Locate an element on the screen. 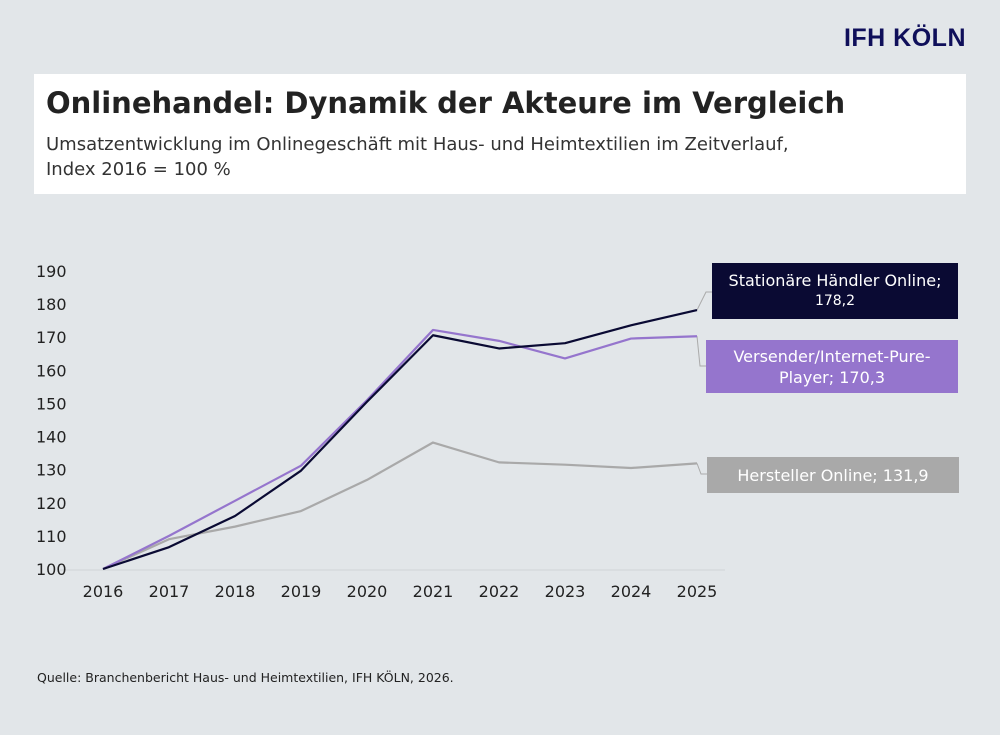  label-stationaere-name: Stationäre Händler Online; is located at coordinates (835, 280).